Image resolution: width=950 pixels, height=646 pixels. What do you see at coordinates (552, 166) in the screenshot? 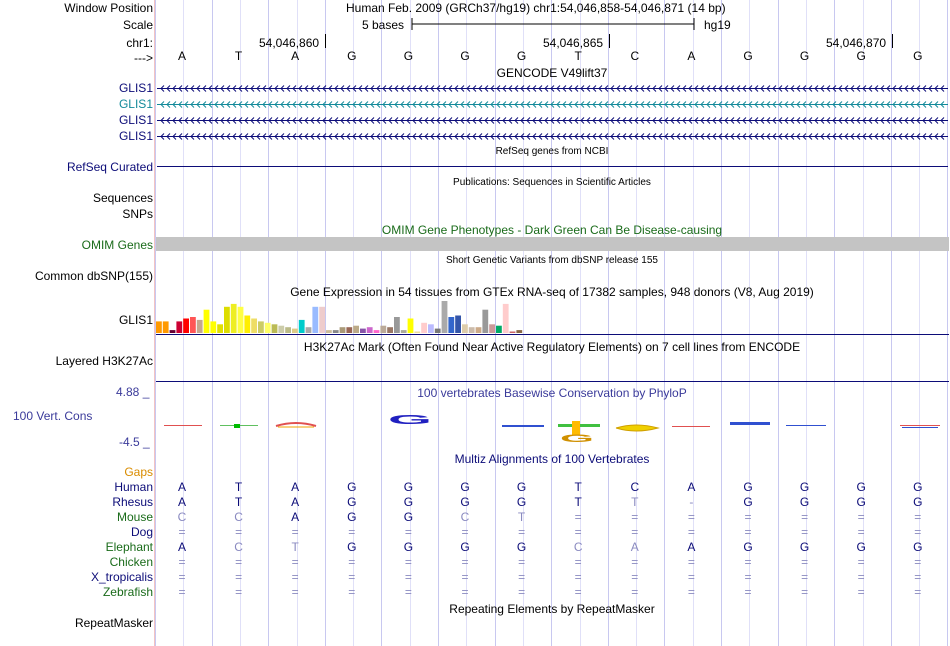
I see `refseq-gene-line` at bounding box center [552, 166].